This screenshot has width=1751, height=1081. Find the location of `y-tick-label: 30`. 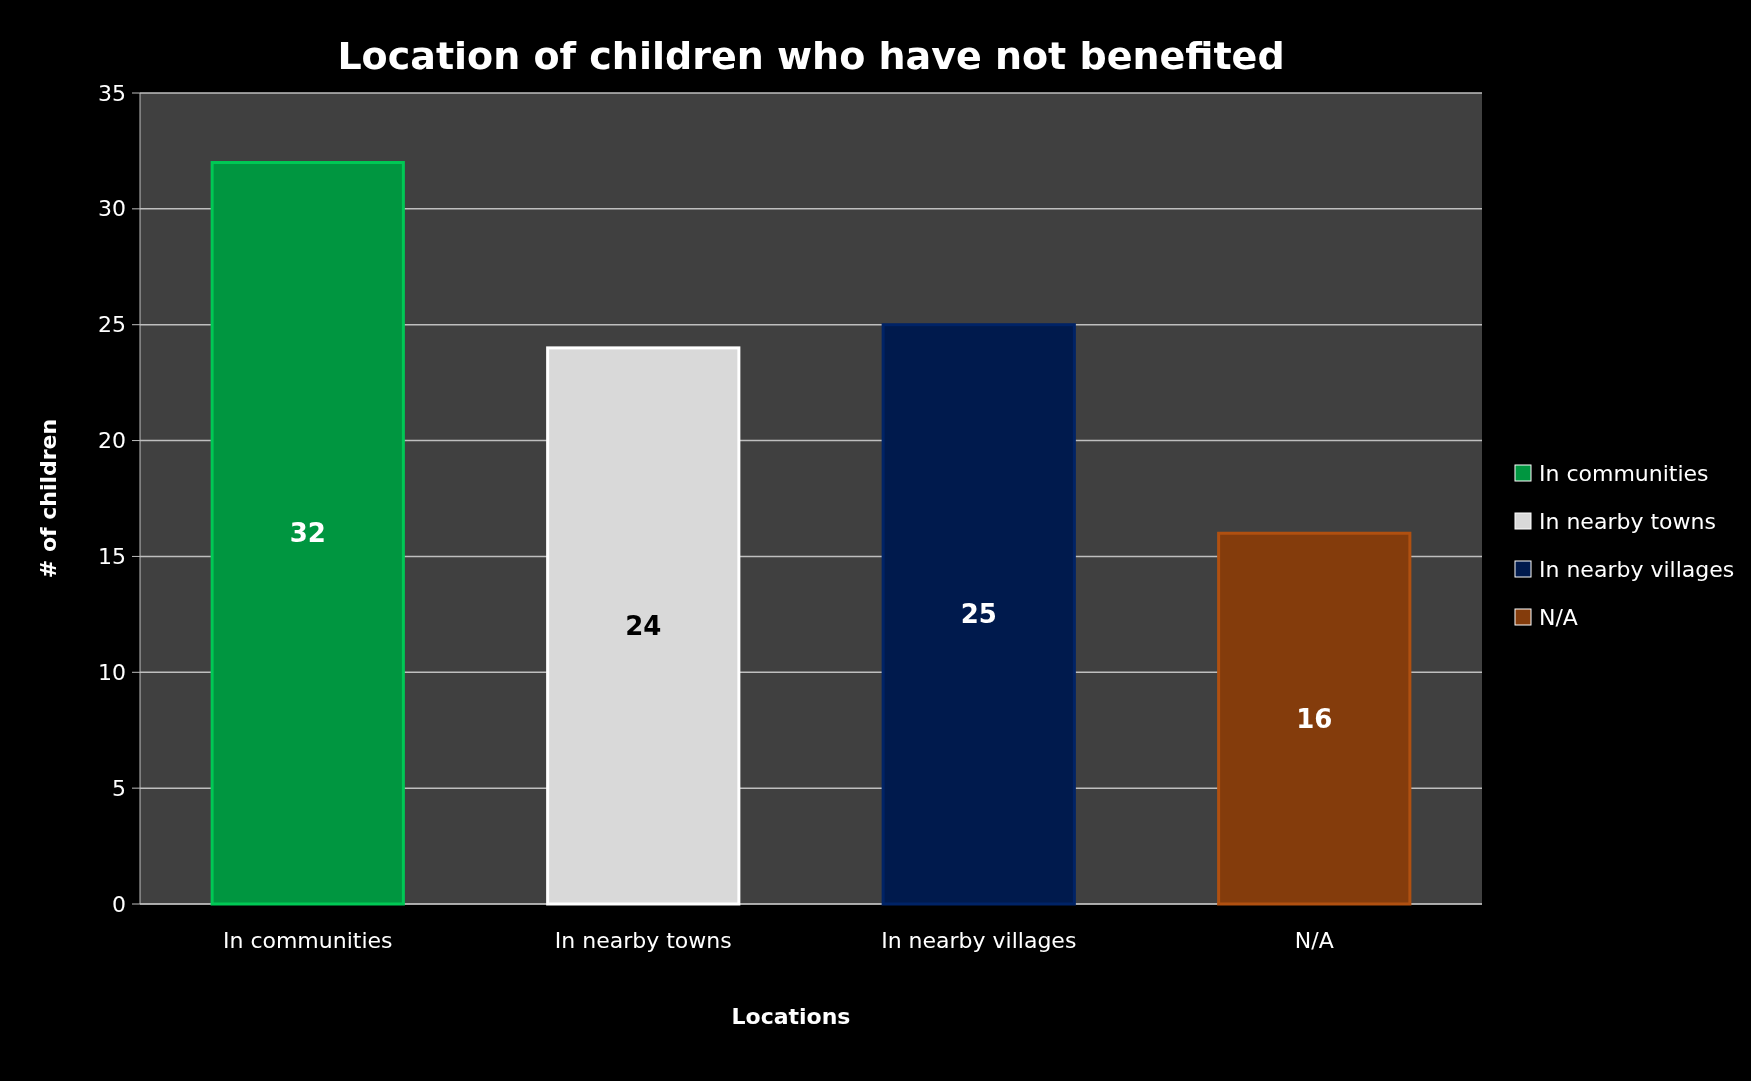

y-tick-label: 30 is located at coordinates (112, 209).